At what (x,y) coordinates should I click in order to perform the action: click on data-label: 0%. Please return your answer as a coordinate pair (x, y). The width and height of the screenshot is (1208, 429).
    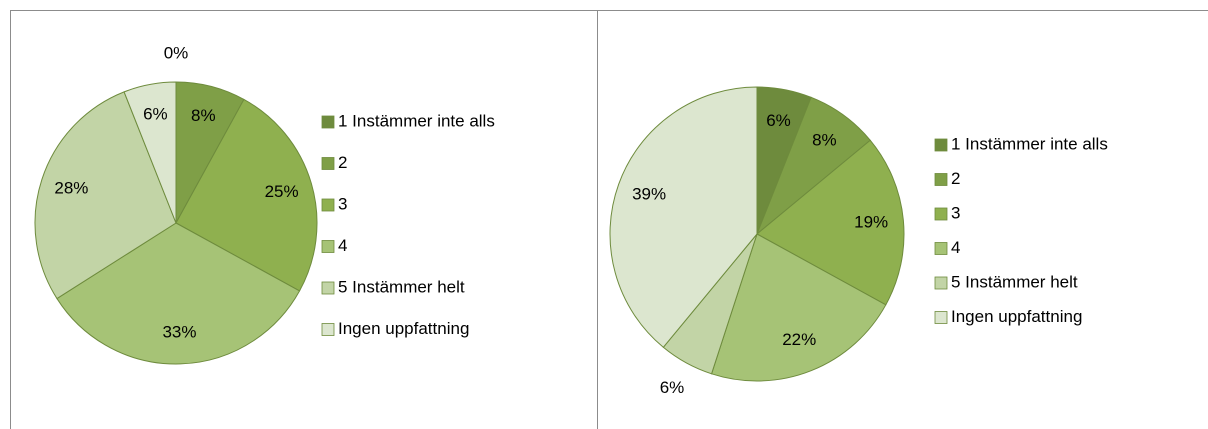
    Looking at the image, I should click on (176, 52).